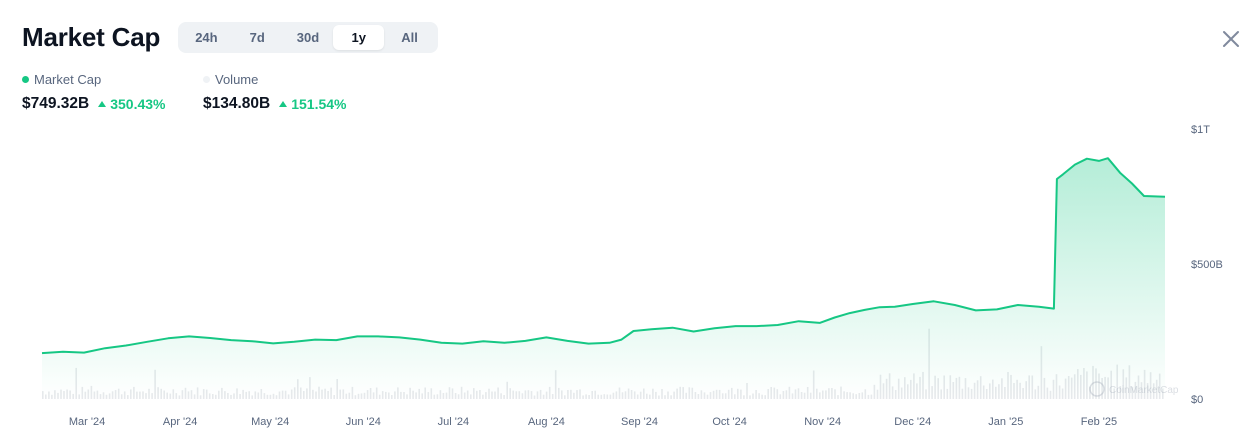 Image resolution: width=1260 pixels, height=437 pixels. Describe the element at coordinates (359, 37) in the screenshot. I see `tab-1y: 1y` at that location.